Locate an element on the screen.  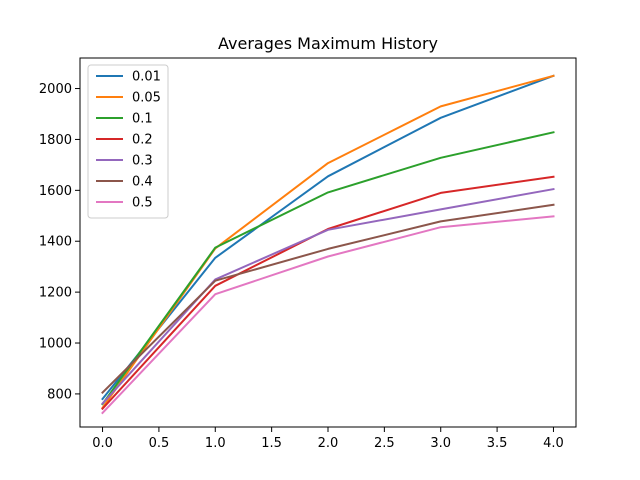
x-tick-label: 0.5 is located at coordinates (159, 443).